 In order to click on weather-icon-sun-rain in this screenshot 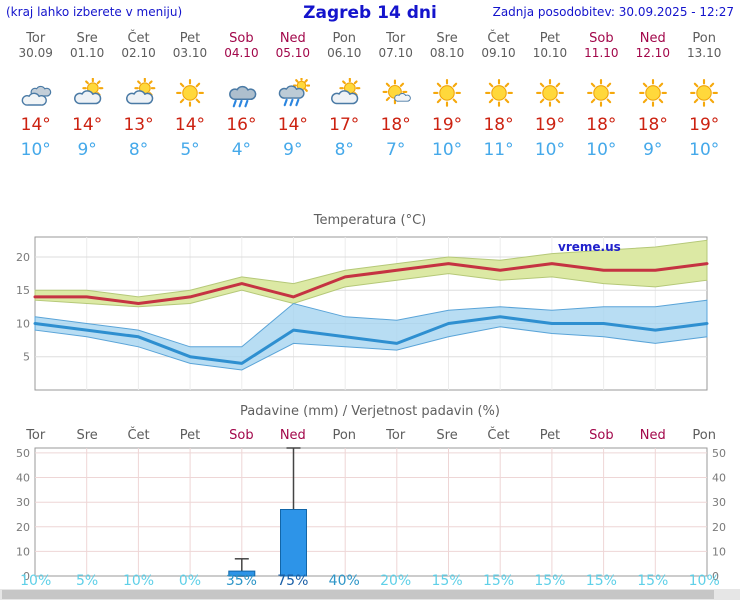, I will do `click(292, 93)`.